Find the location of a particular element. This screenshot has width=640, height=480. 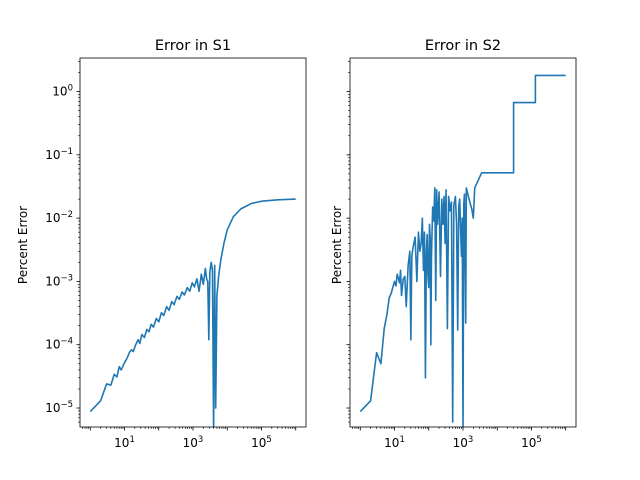

chart-title-s1: Error in S1 is located at coordinates (193, 46).